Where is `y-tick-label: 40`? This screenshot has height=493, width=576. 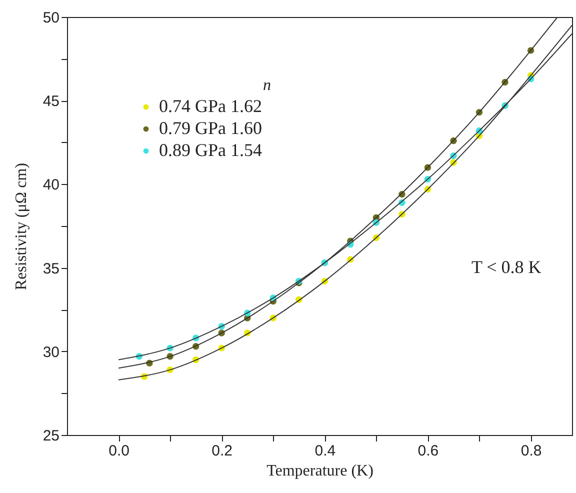 y-tick-label: 40 is located at coordinates (51, 185).